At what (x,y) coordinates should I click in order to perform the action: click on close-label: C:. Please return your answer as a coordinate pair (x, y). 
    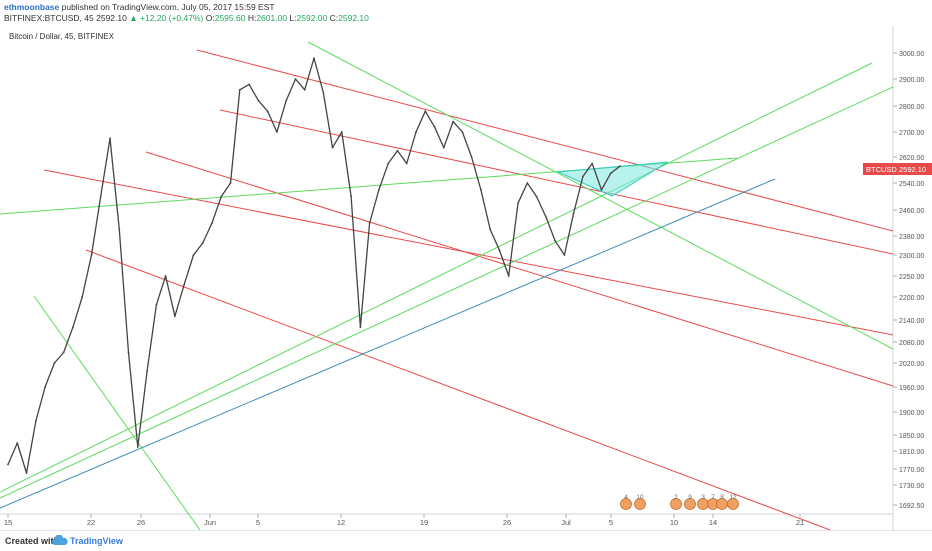
    Looking at the image, I should click on (334, 18).